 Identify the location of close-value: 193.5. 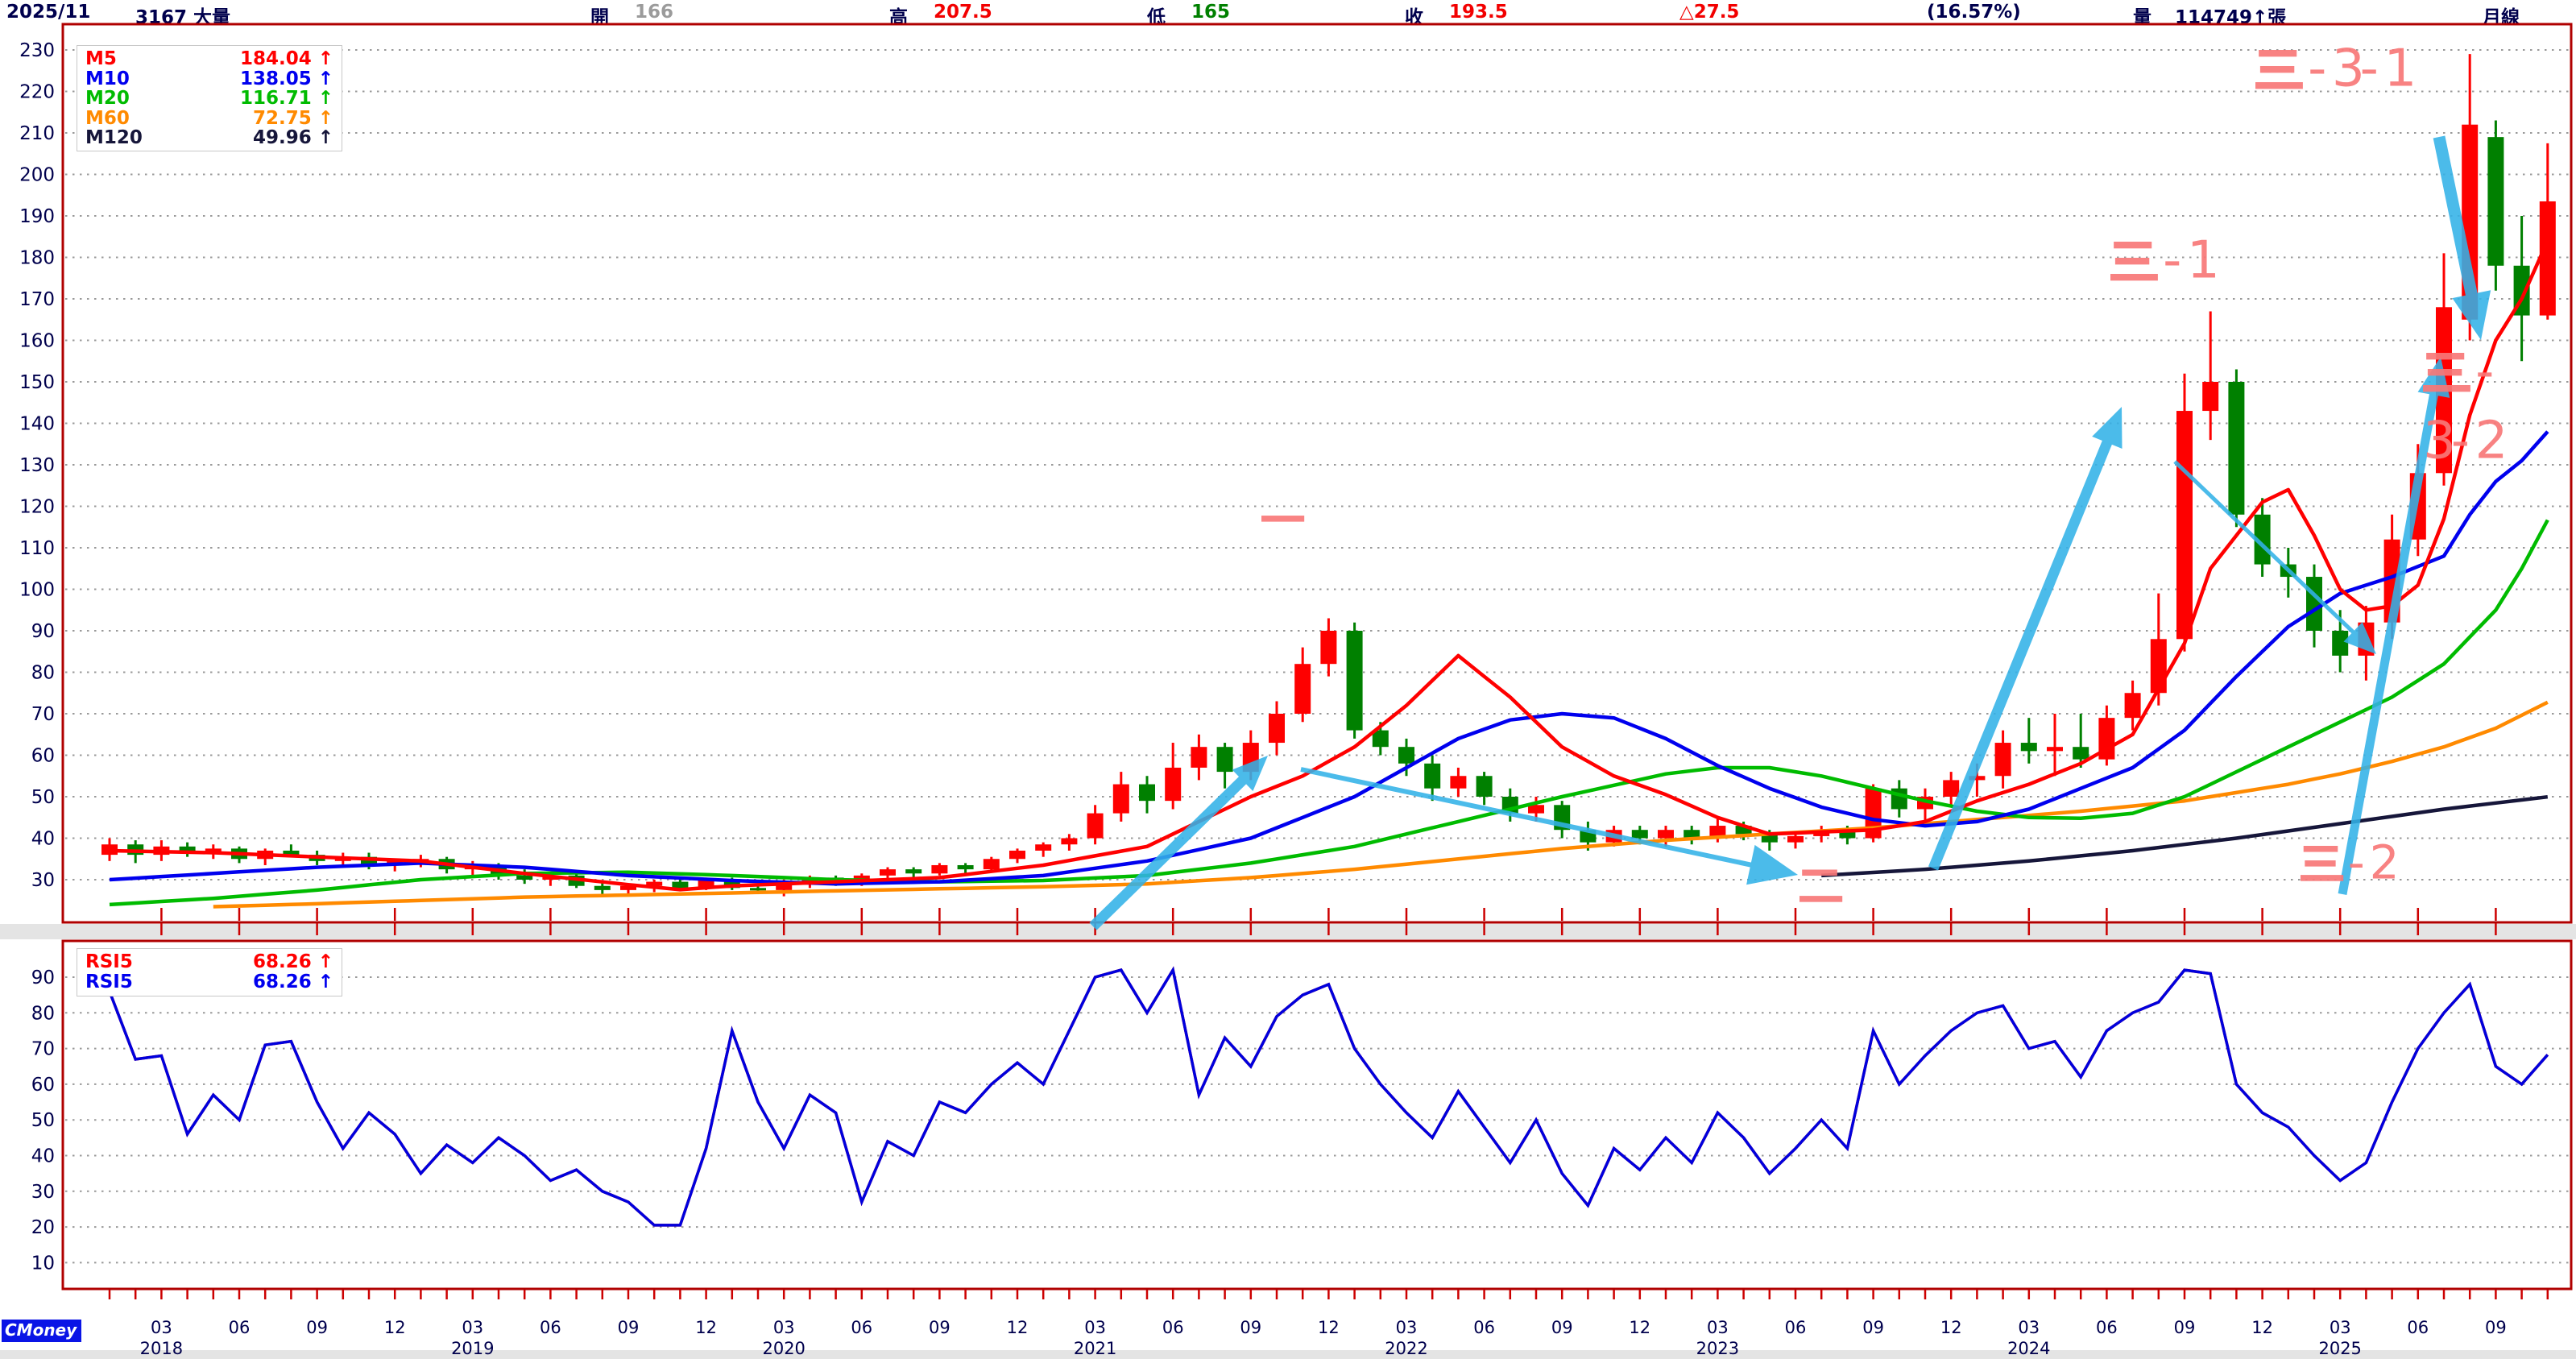
(1478, 13).